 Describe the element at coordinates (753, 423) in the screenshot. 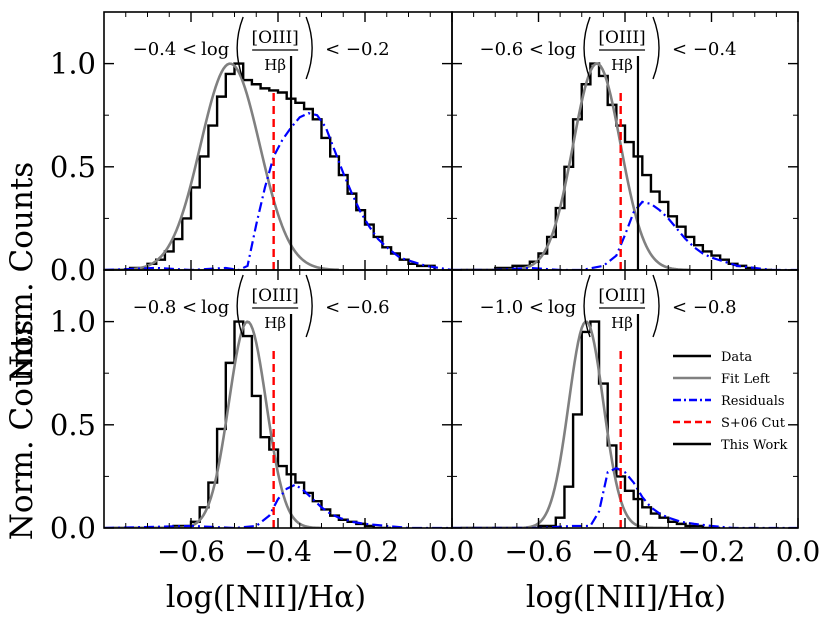

I see `legend-label-s06_cut: S+06 Cut` at that location.